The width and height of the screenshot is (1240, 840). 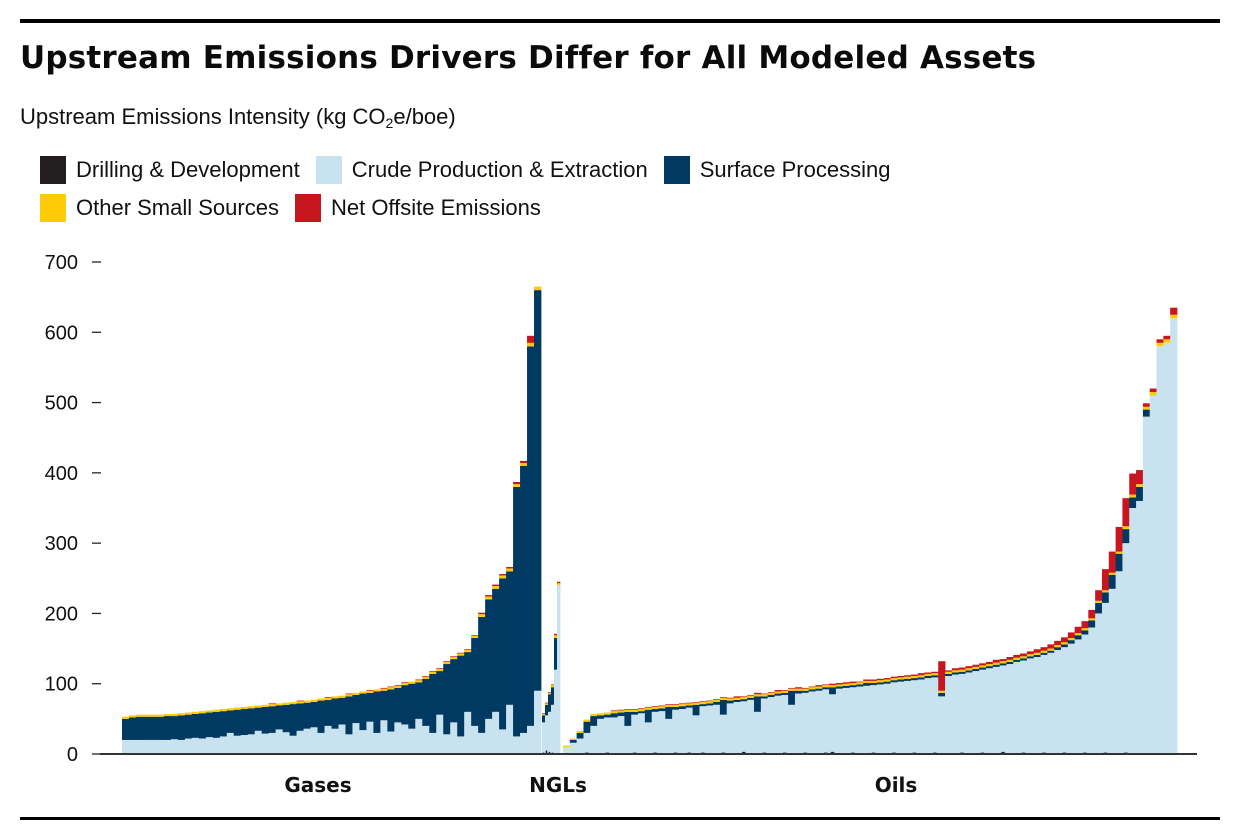 I want to click on y-tick-label: 400, so click(x=61, y=474).